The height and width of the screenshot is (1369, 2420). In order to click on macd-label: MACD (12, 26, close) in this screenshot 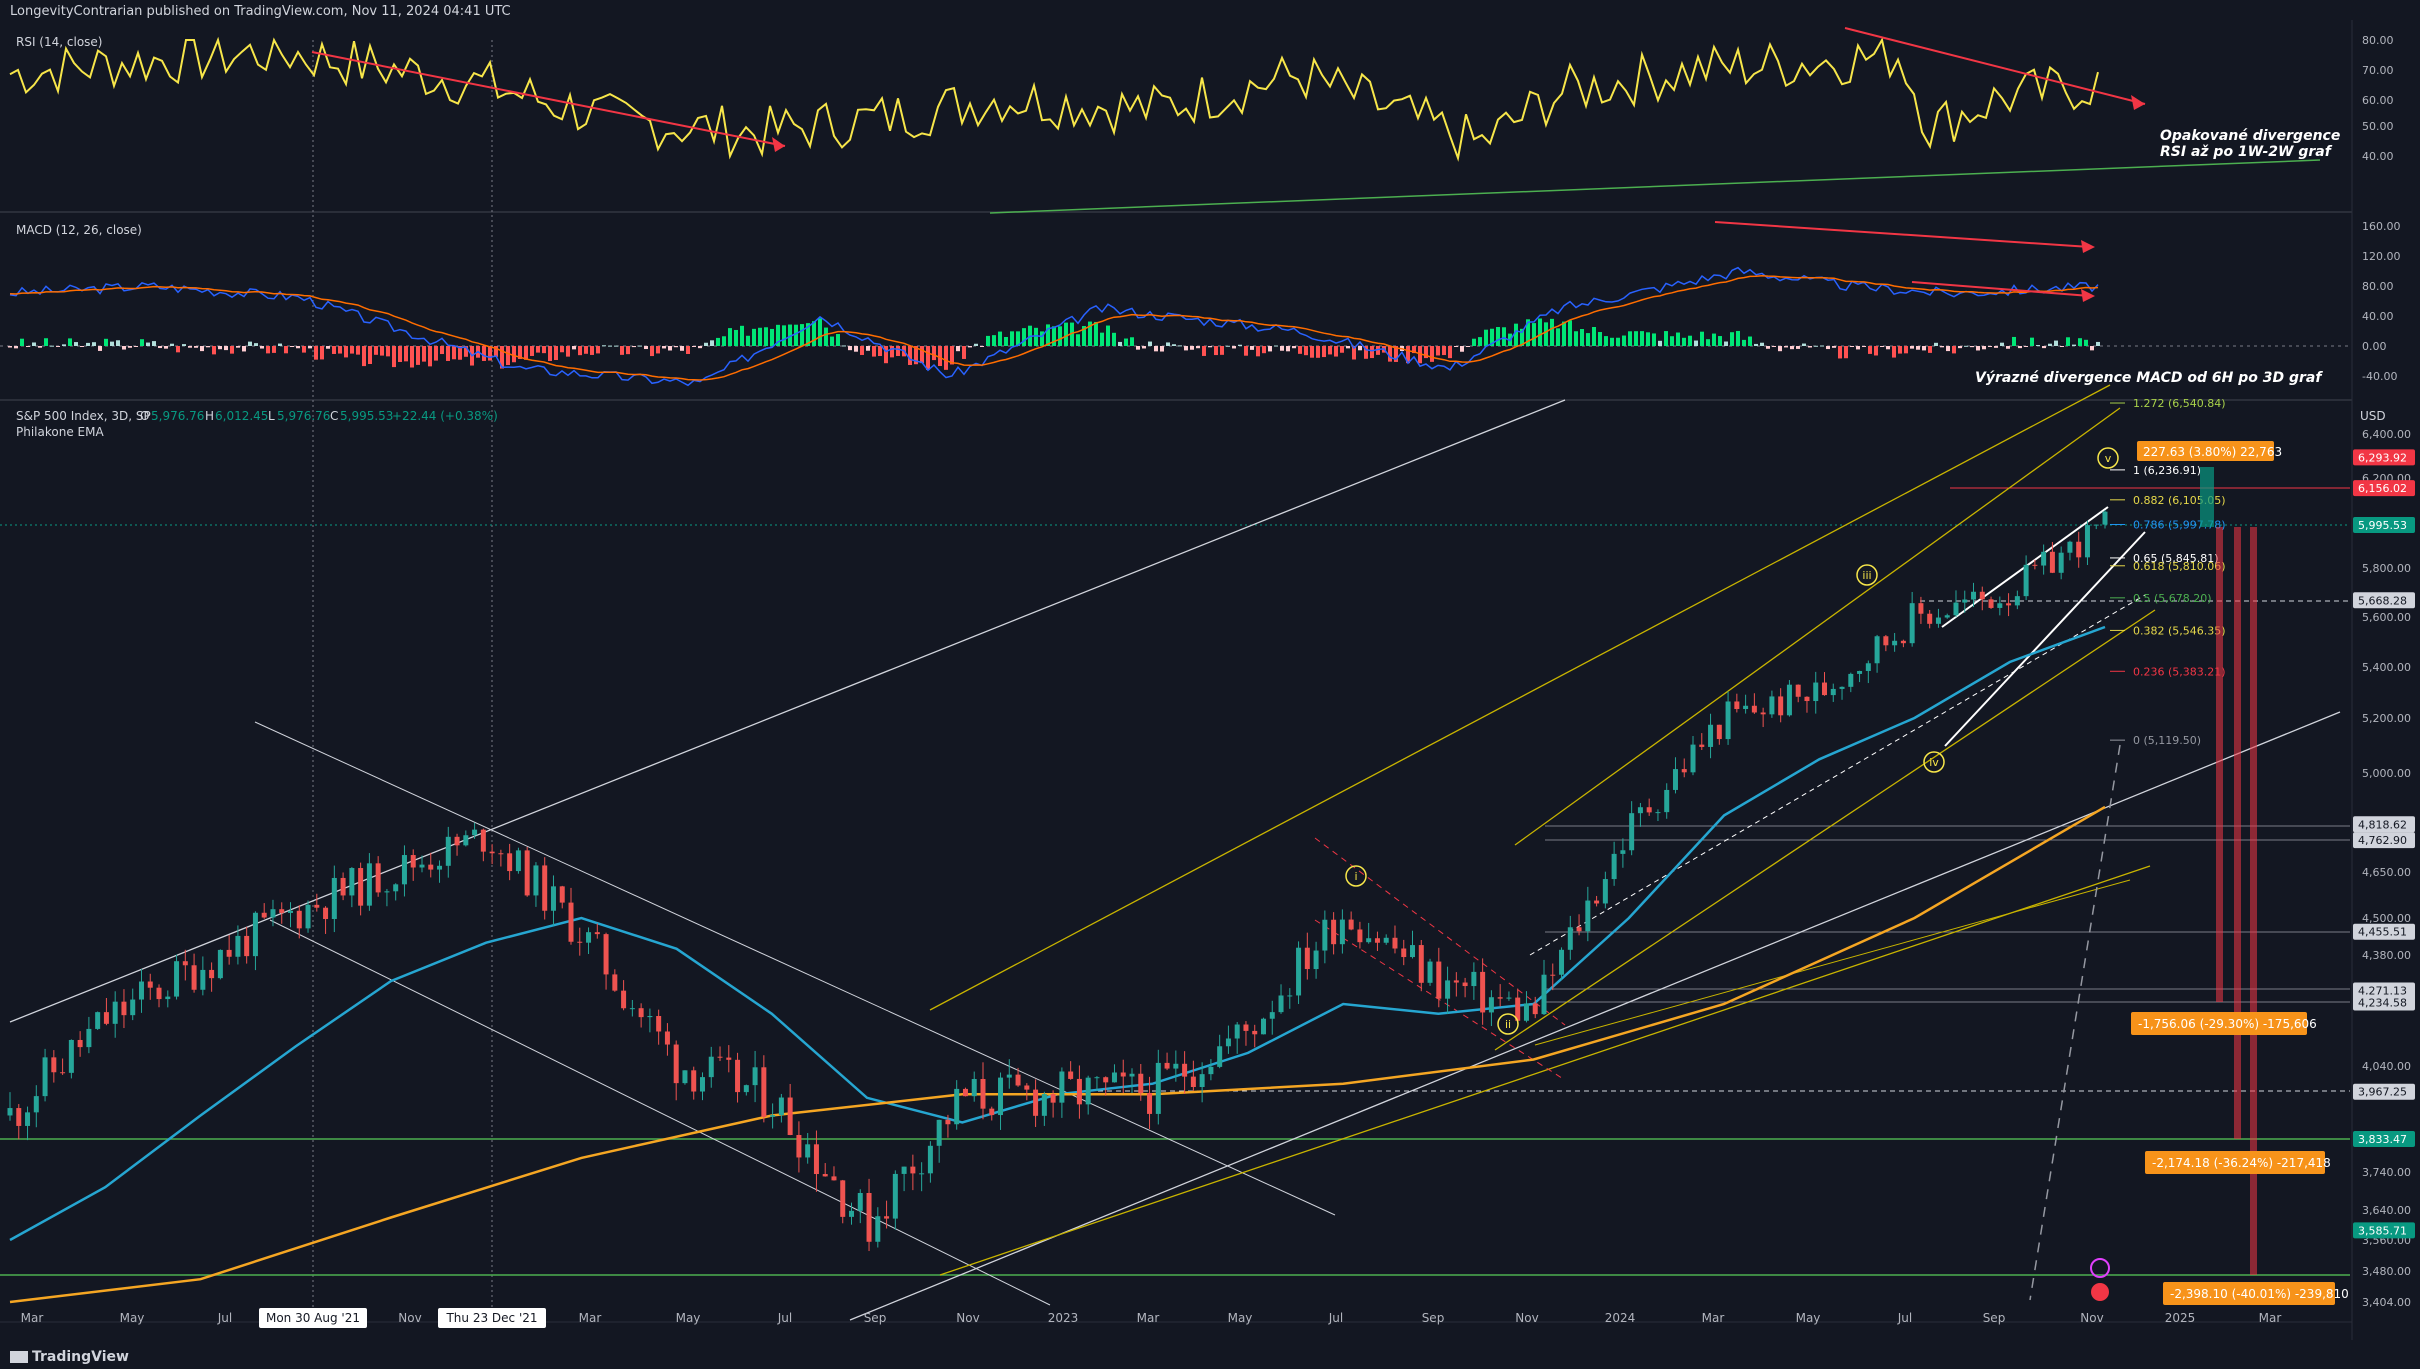, I will do `click(79, 230)`.